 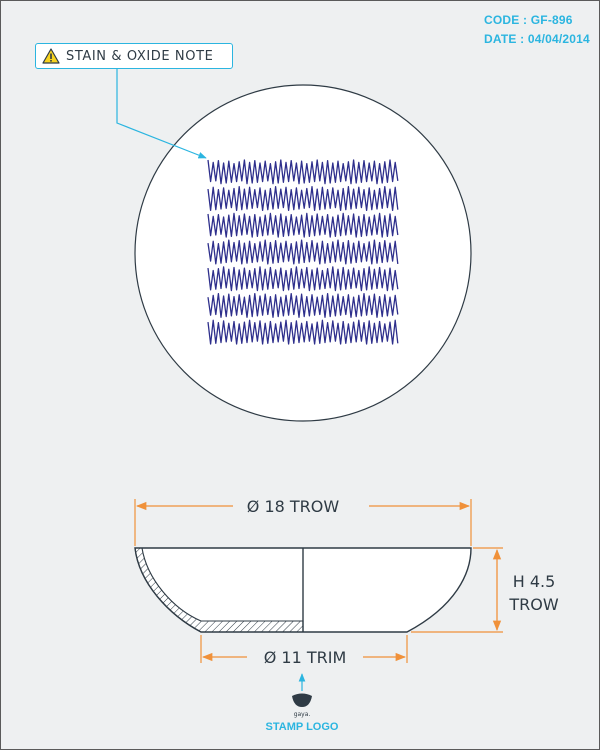 I want to click on note-text: STAIN & OXIDE NOTE, so click(x=140, y=56).